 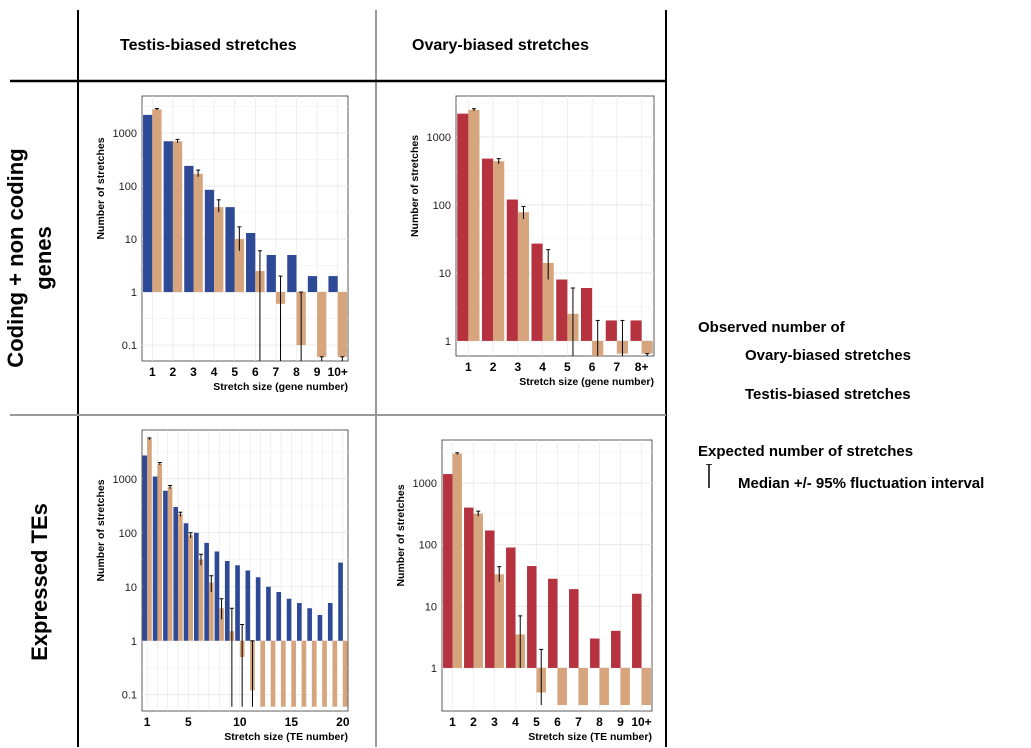 I want to click on x-tick-label: 8+, so click(x=642, y=367).